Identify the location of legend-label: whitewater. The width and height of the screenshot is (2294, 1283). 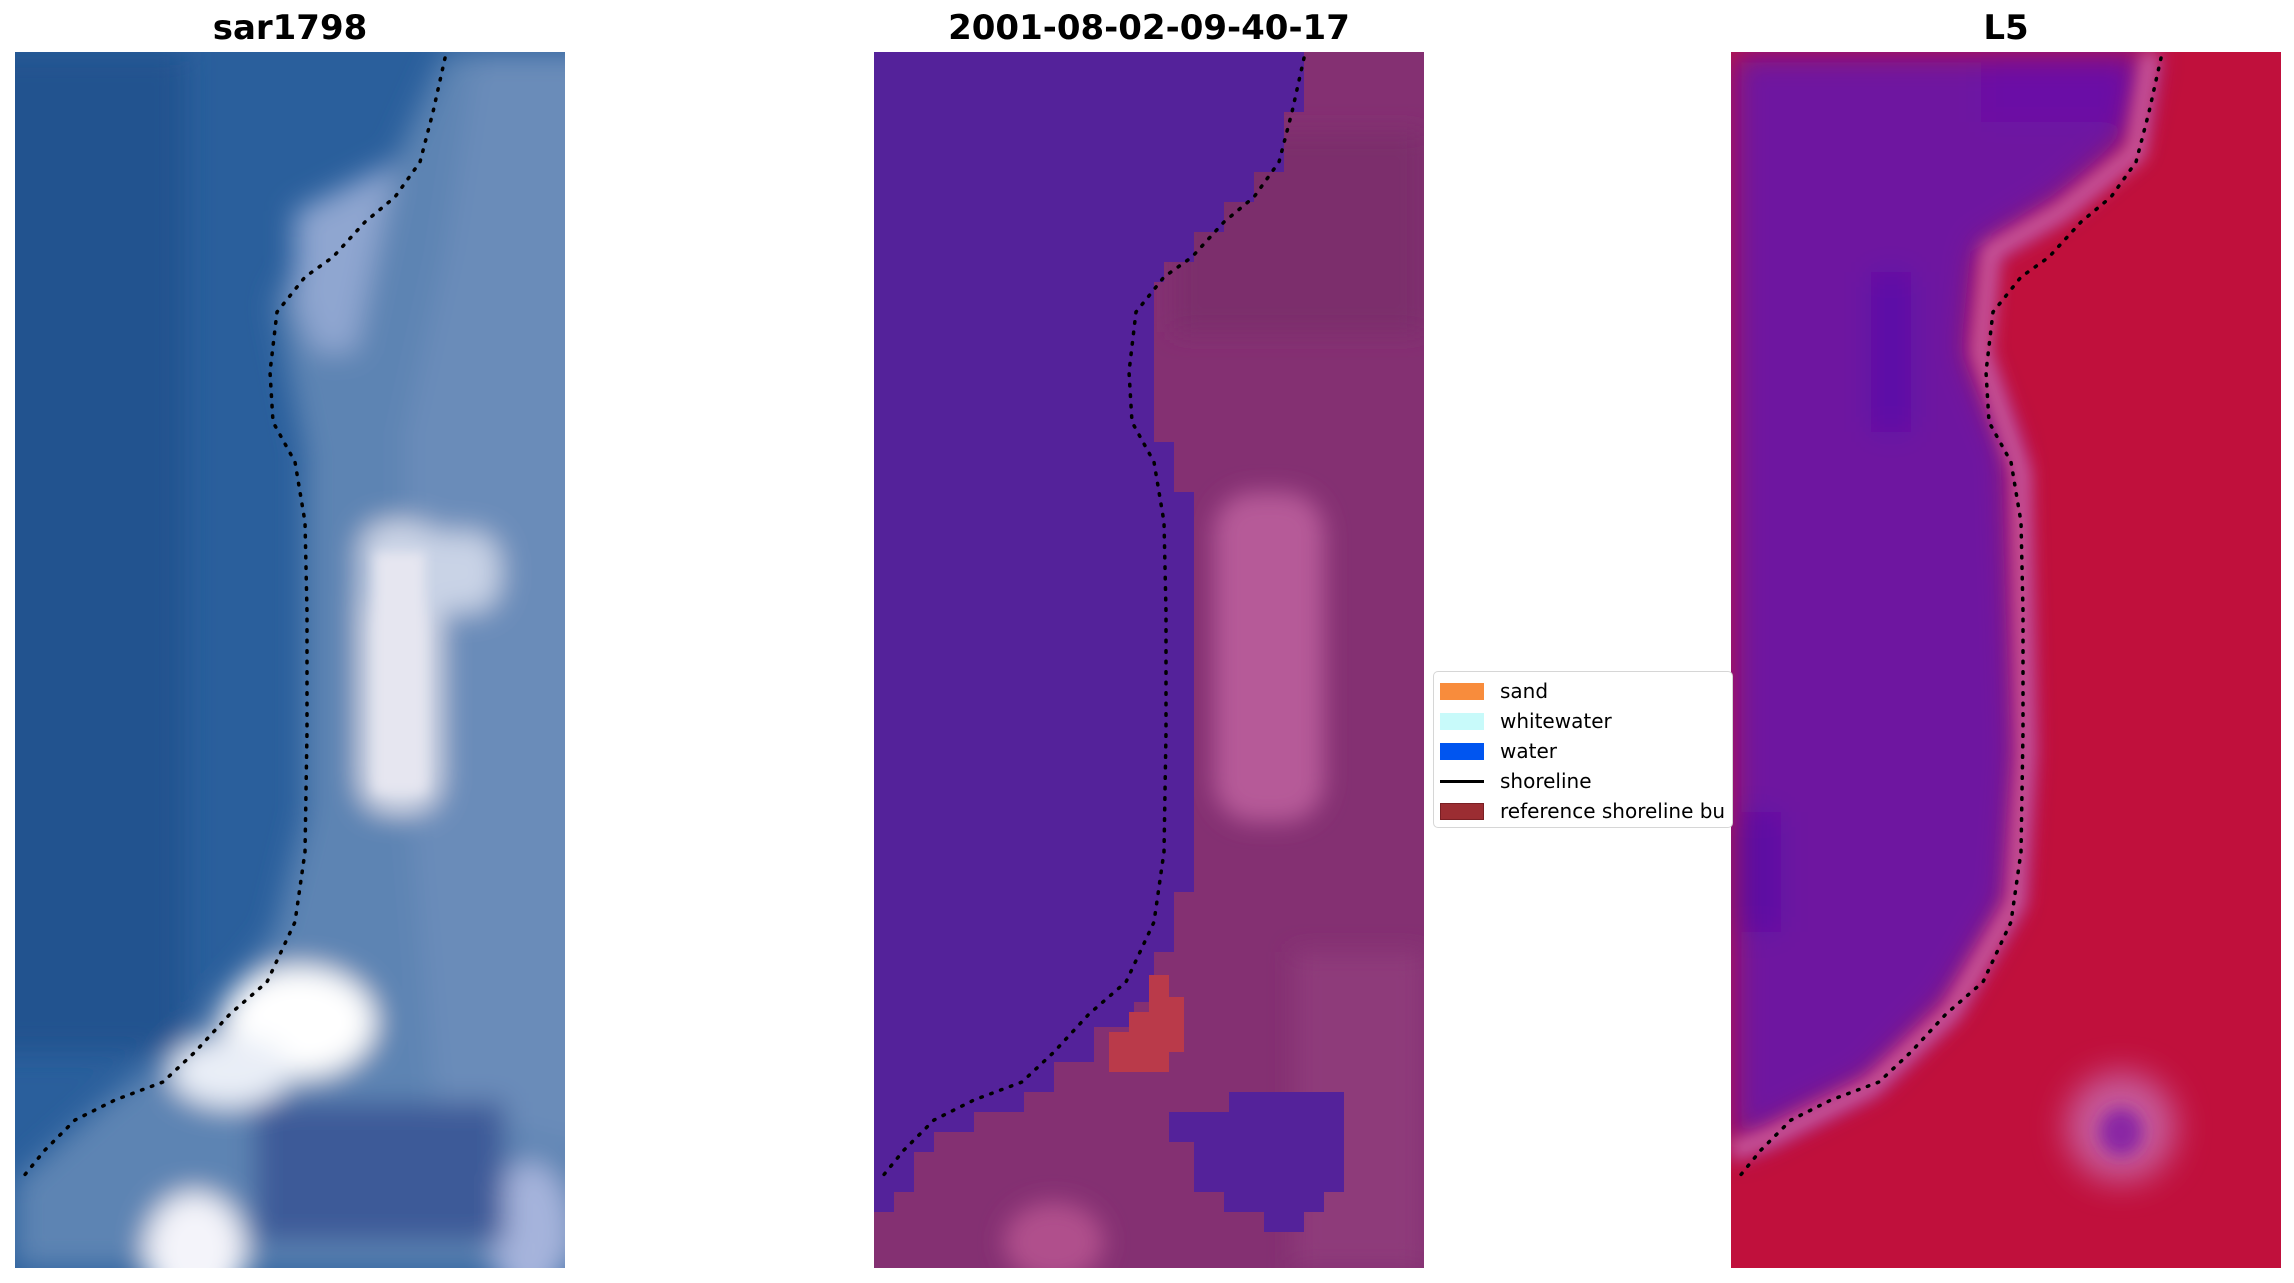
(1556, 721).